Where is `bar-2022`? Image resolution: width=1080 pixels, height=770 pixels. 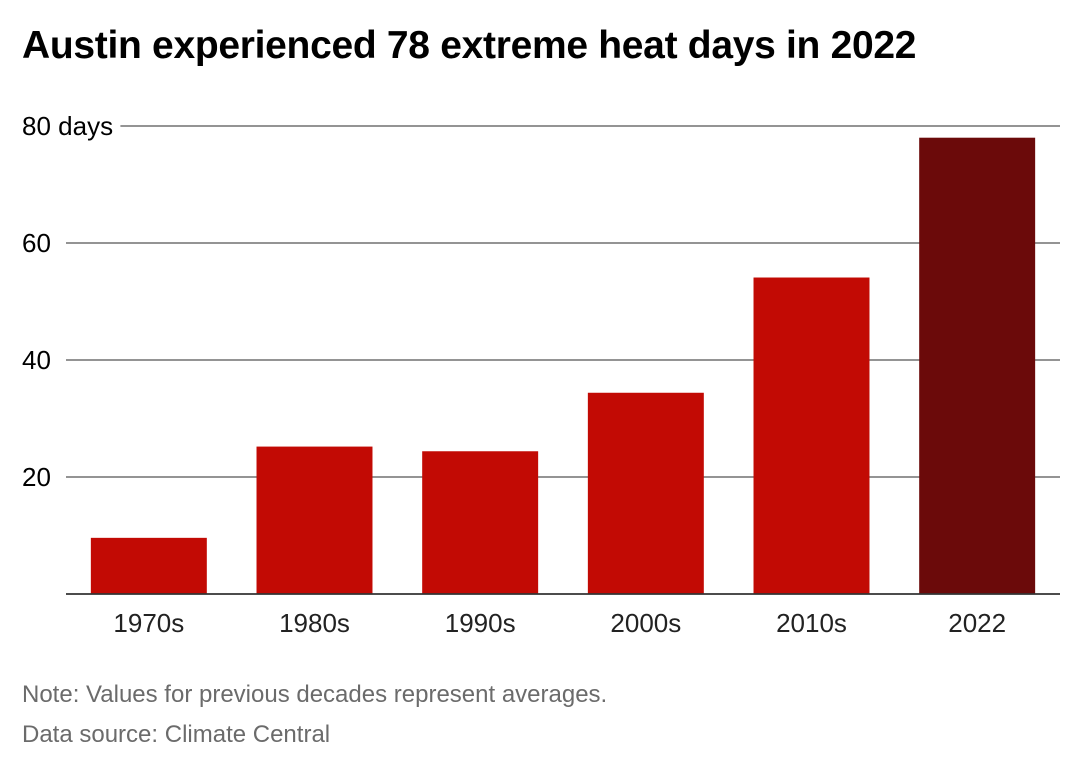 bar-2022 is located at coordinates (977, 365).